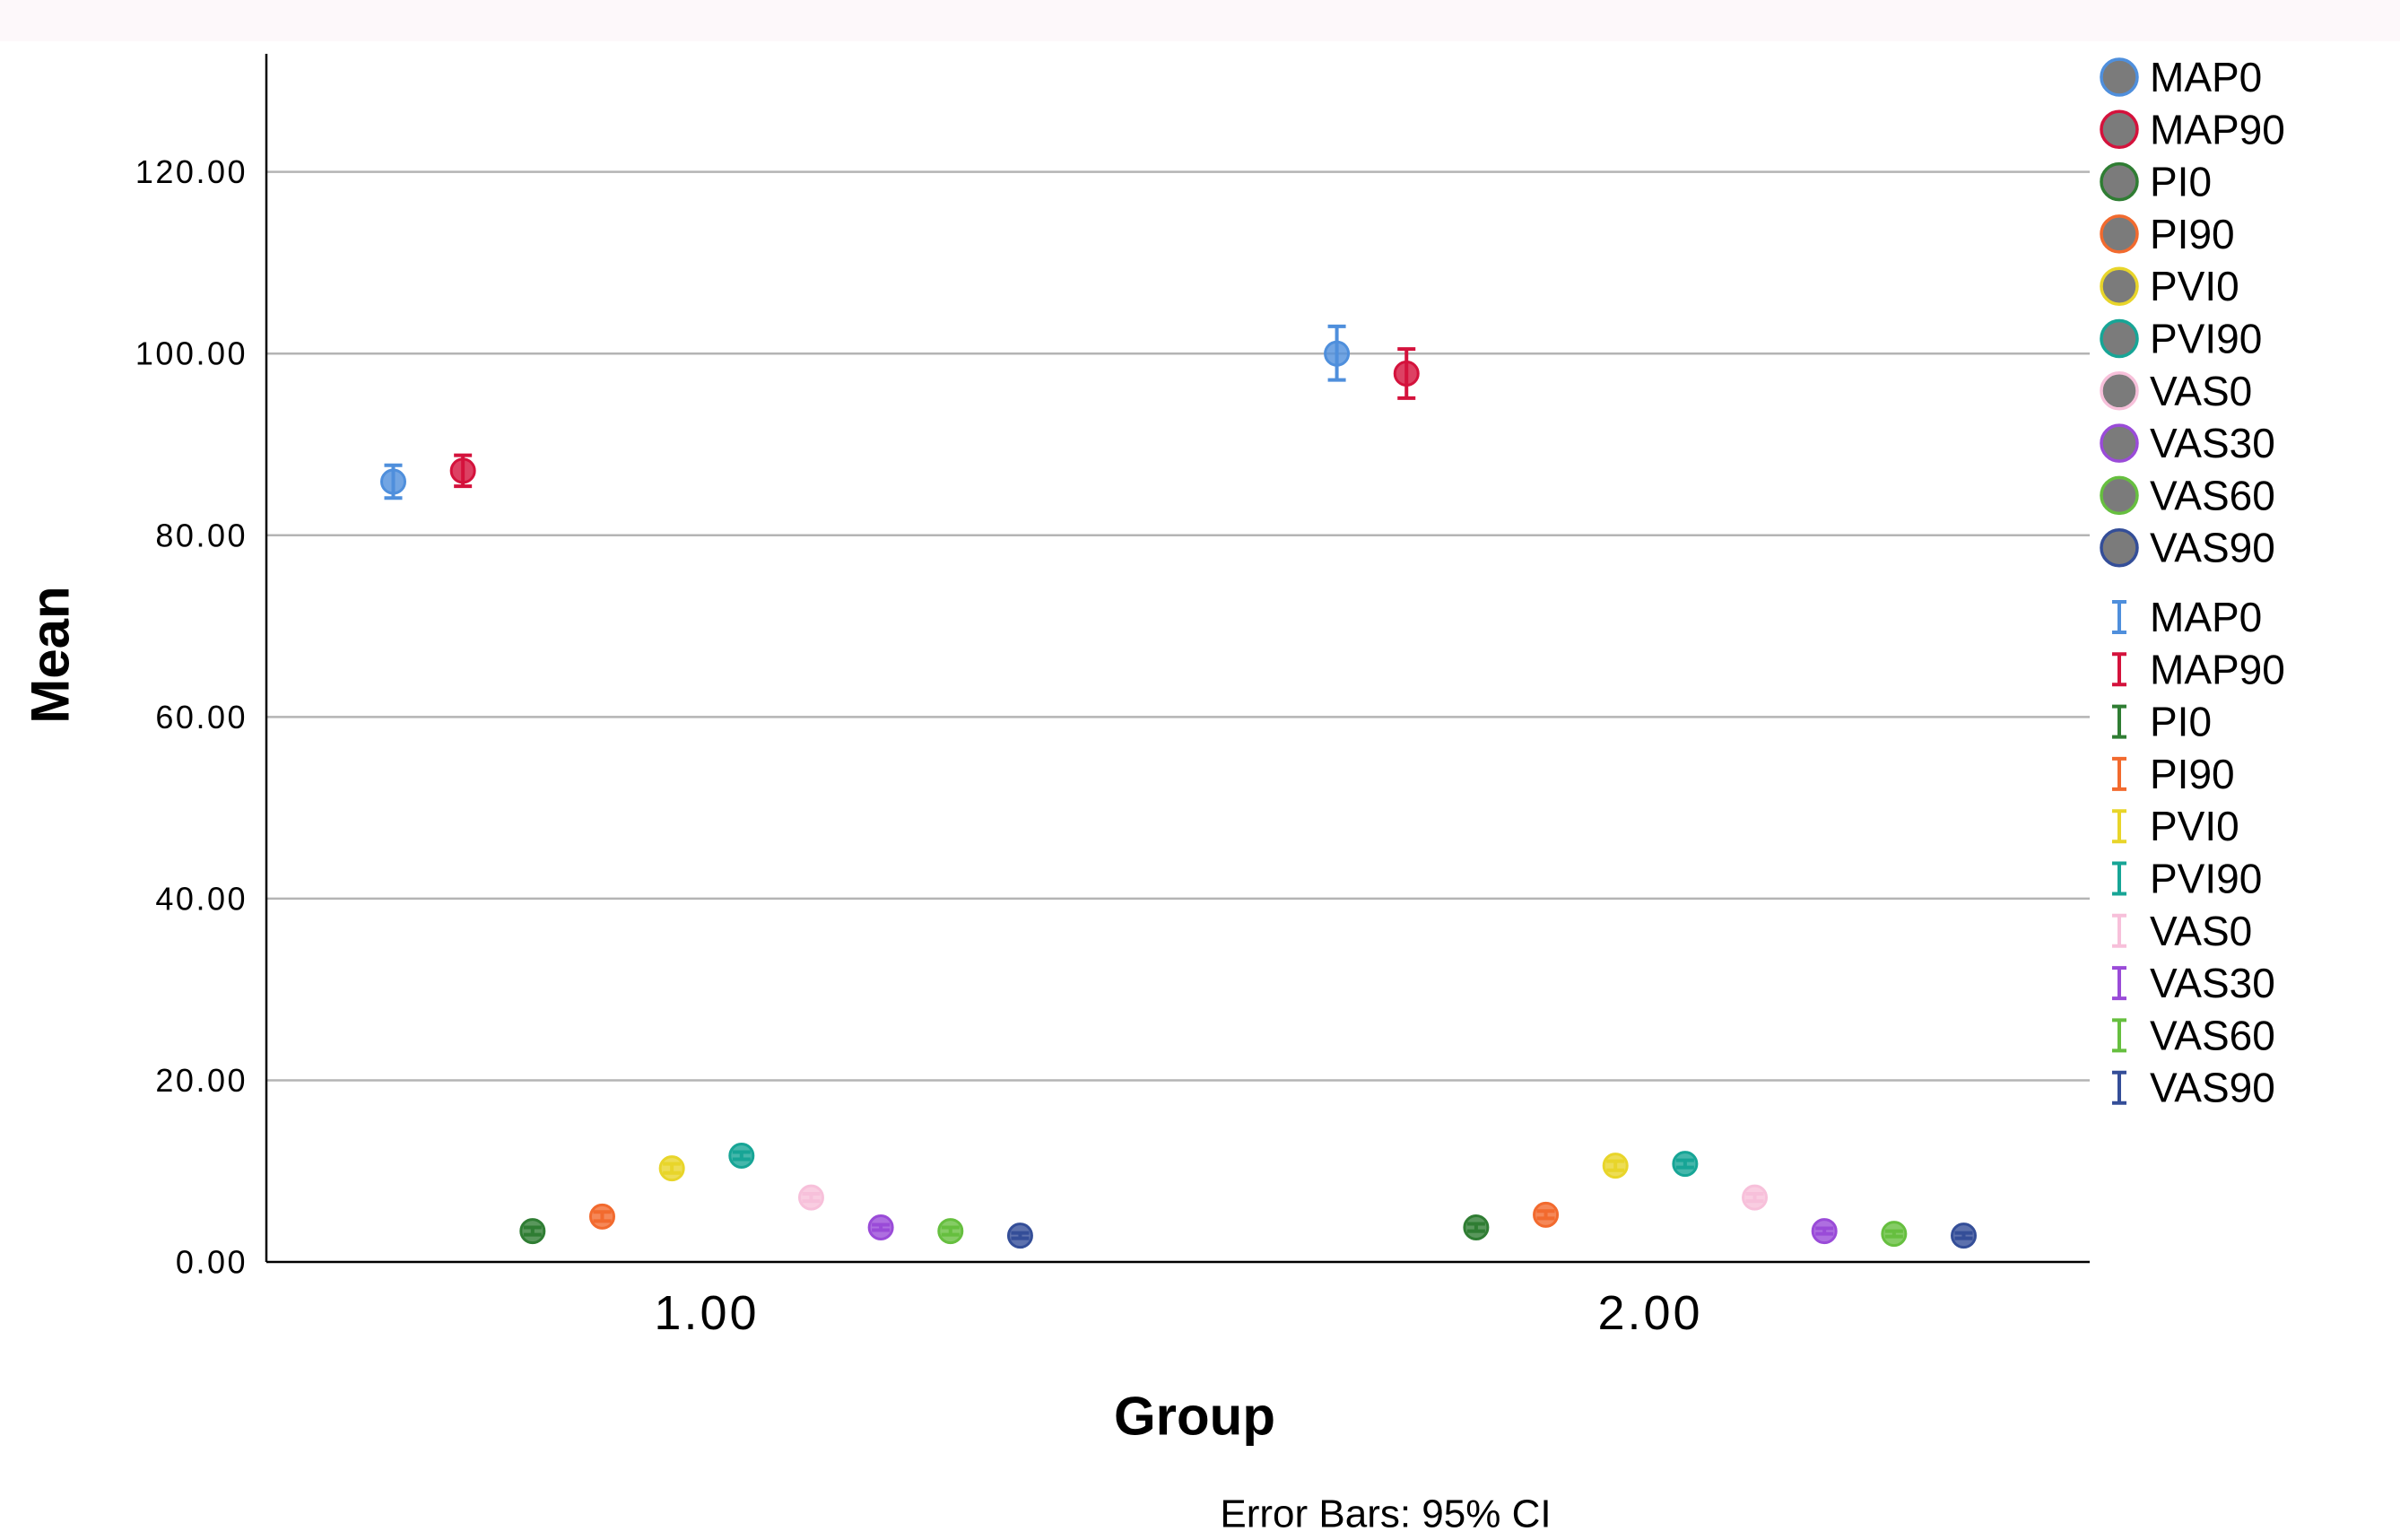 The height and width of the screenshot is (1540, 2400). I want to click on legend-marker-item: PVI0, so click(2169, 286).